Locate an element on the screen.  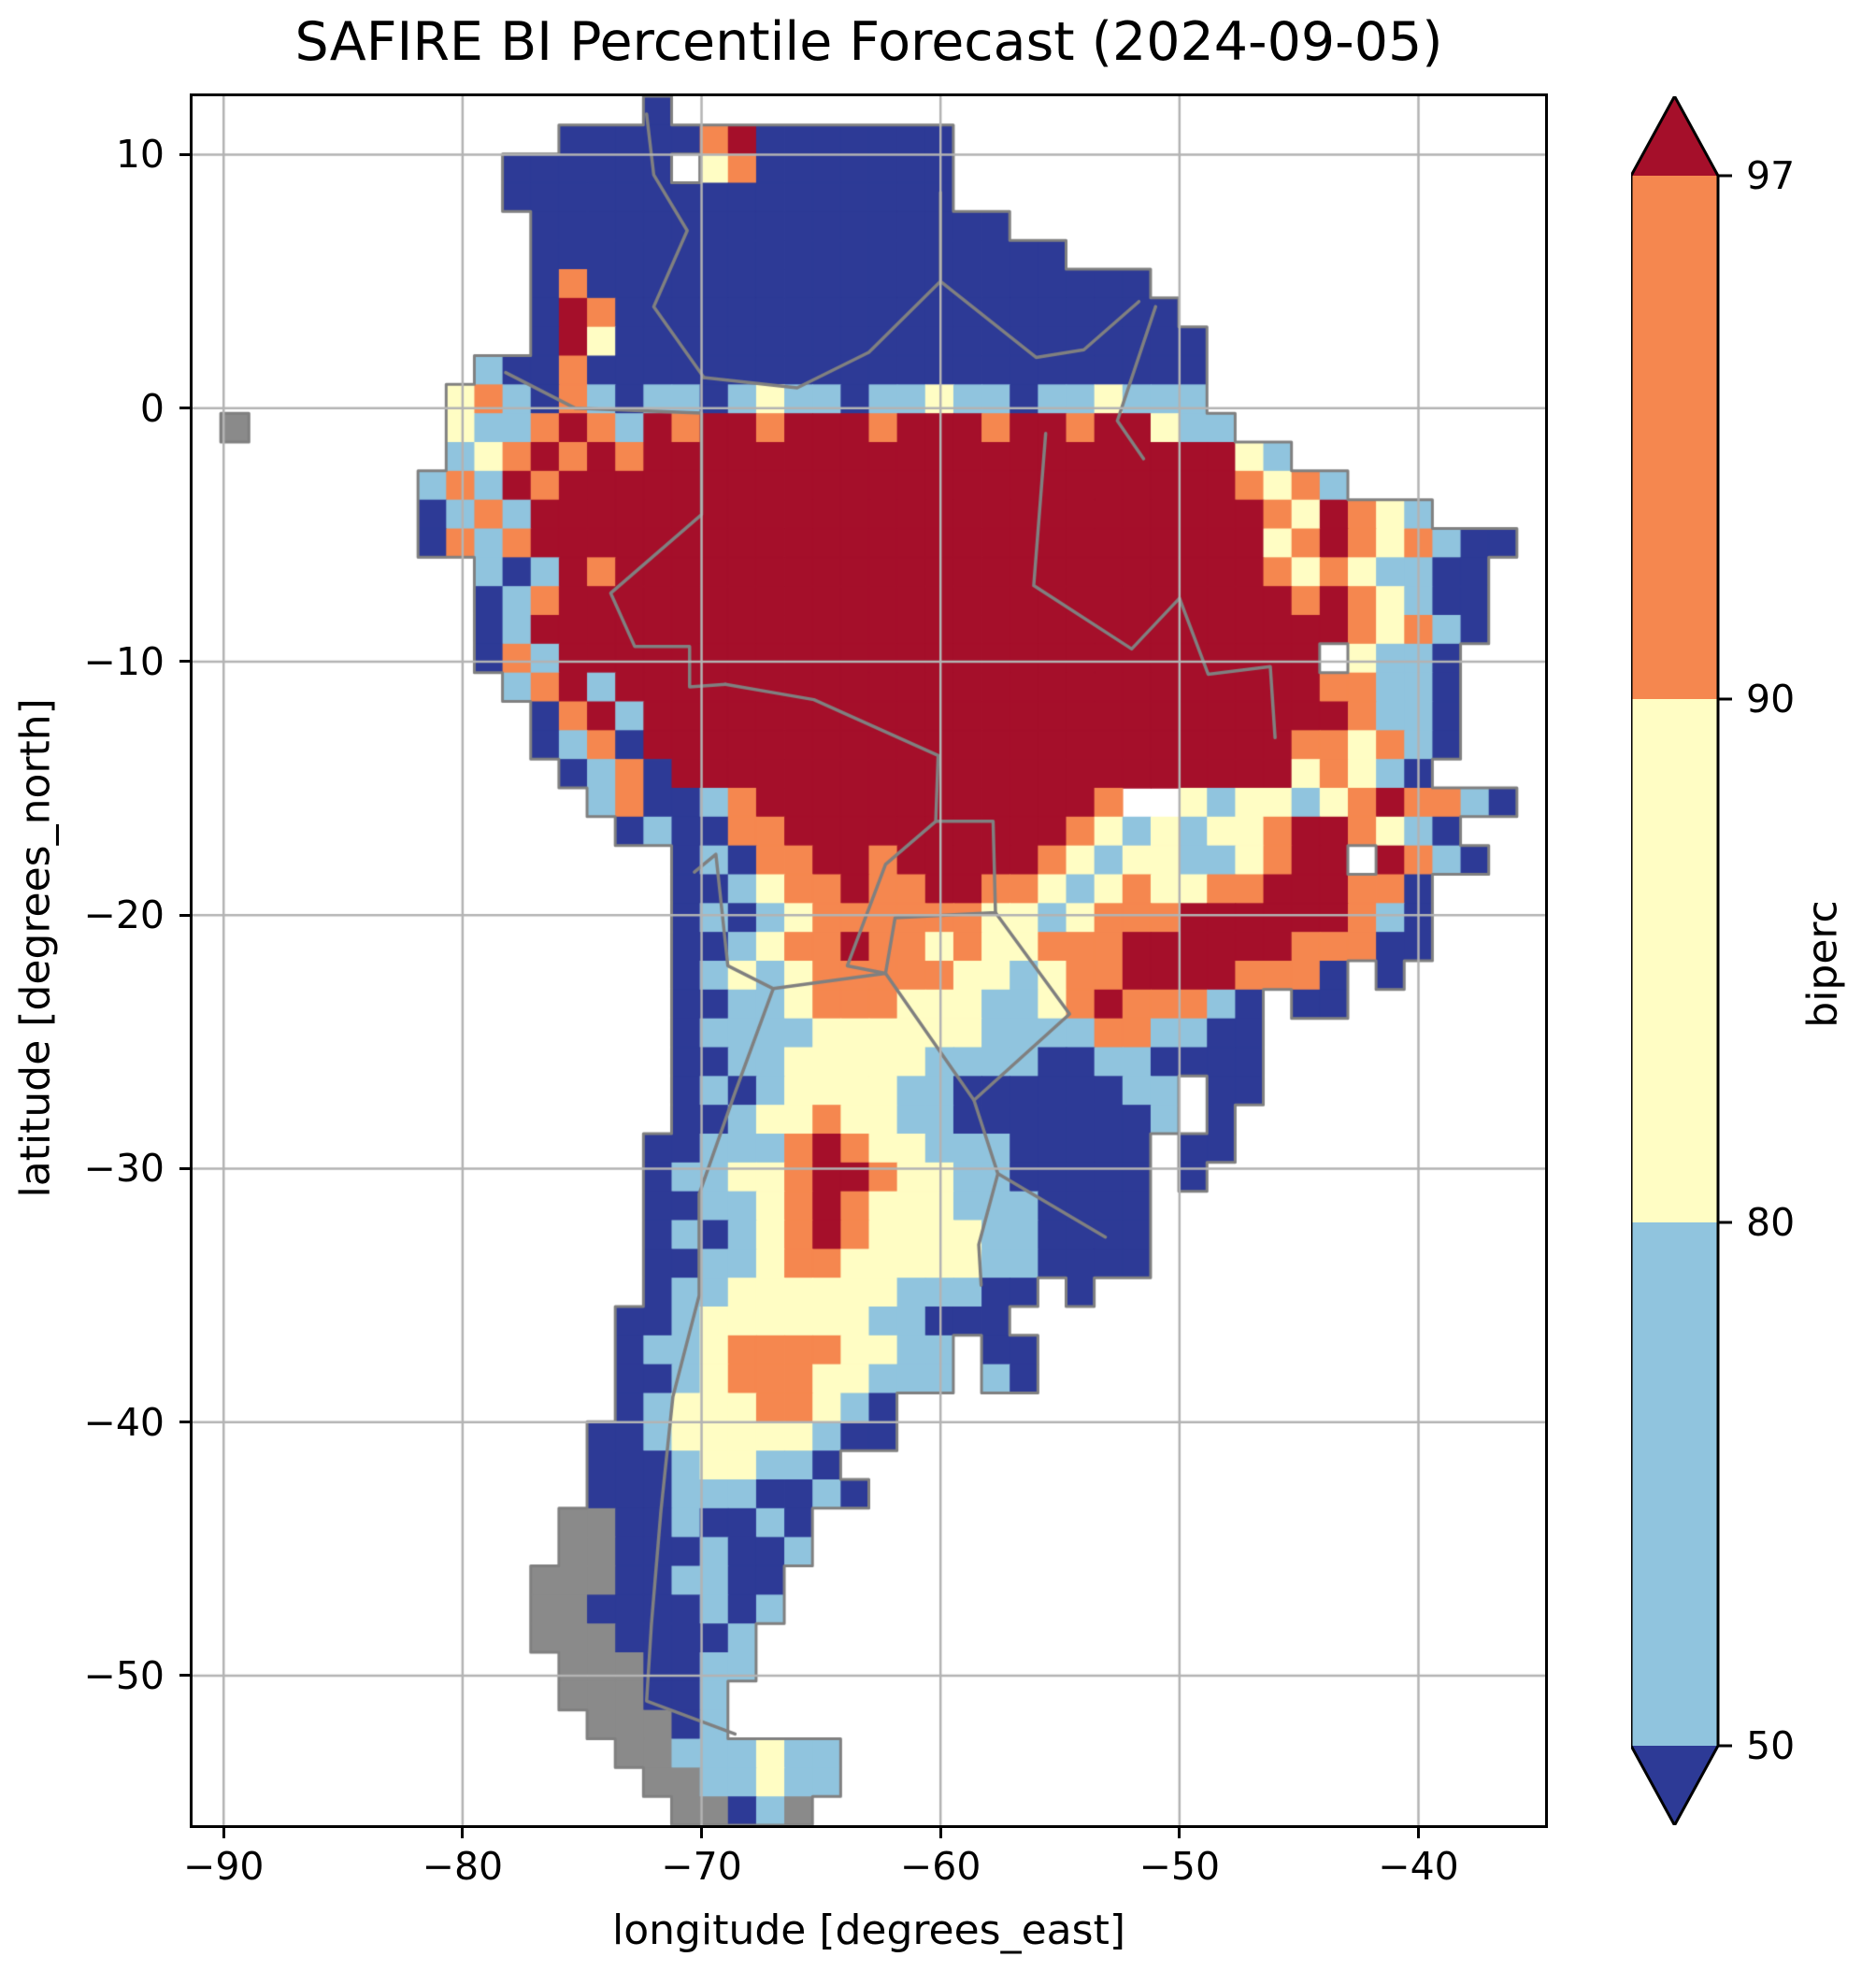
y-tick-label: −20 is located at coordinates (124, 916).